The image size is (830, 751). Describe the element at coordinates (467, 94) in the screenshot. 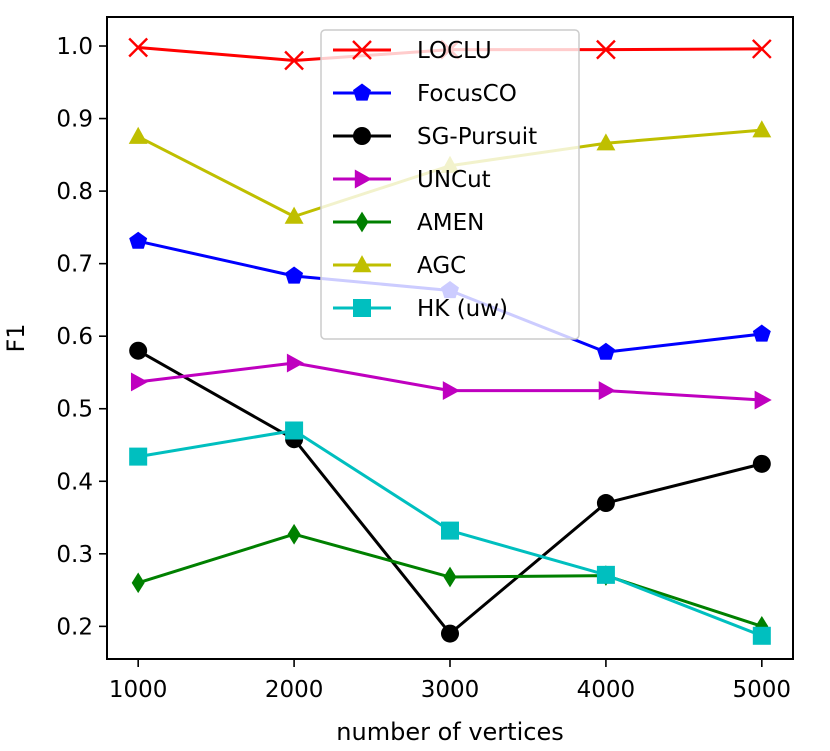

I see `legend-label: FocusCO` at that location.